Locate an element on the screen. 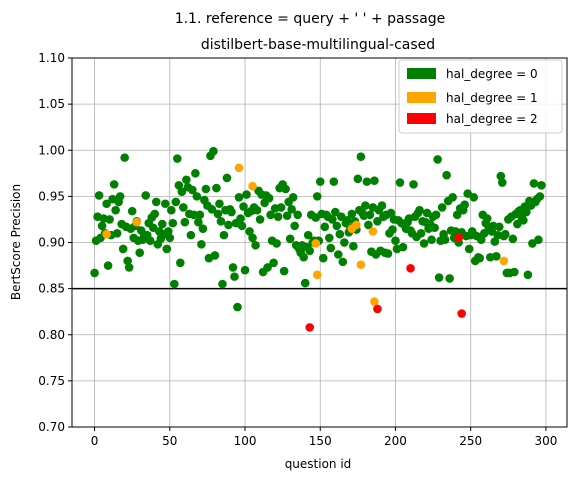 The image size is (576, 480). legend-box is located at coordinates (480, 96).